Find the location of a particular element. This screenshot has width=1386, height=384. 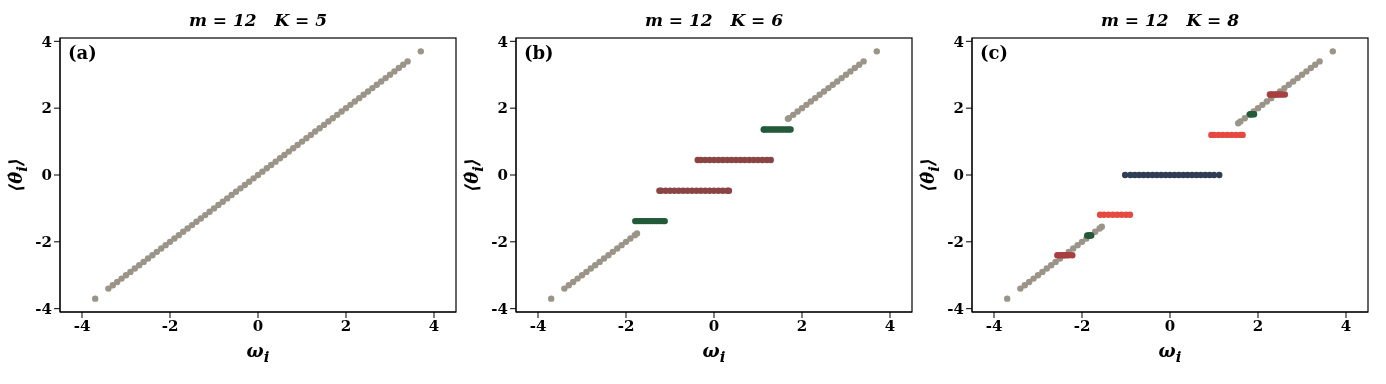

chart-title: m = 12 K = 8 is located at coordinates (1170, 20).